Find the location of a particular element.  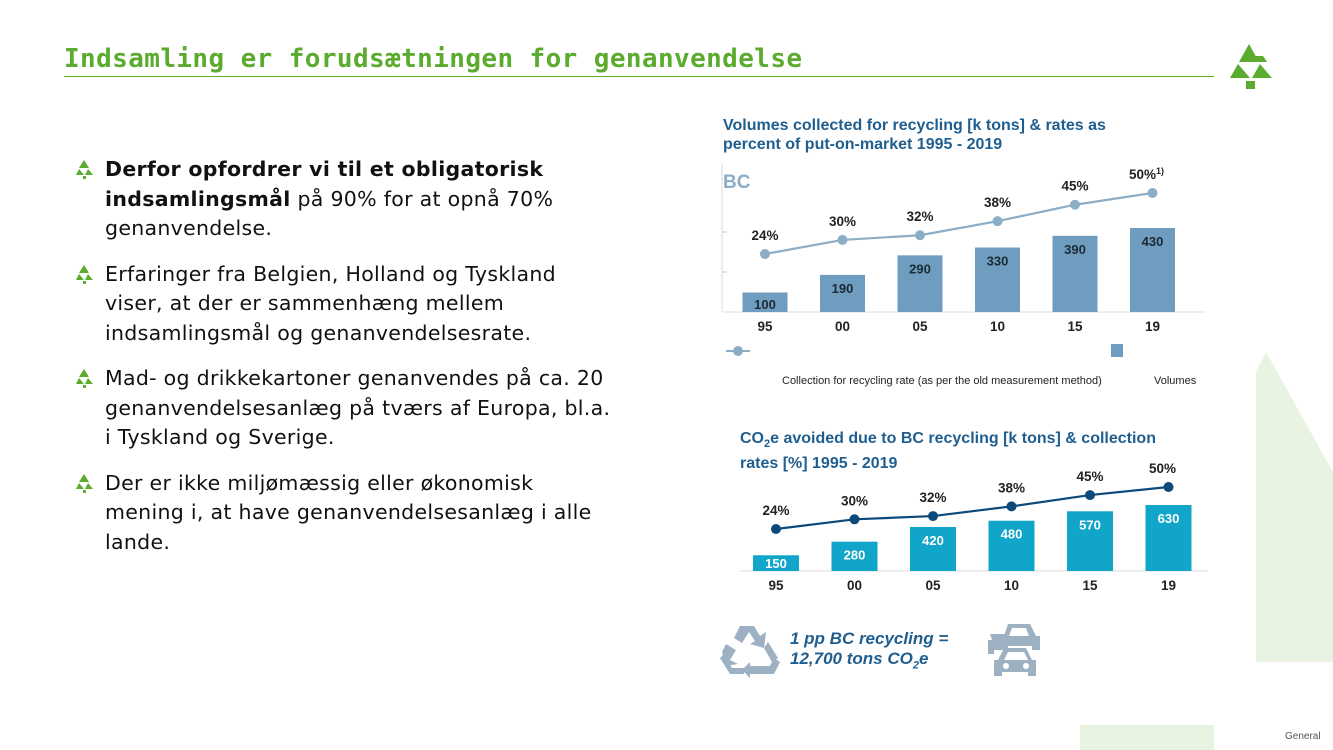

classification-label: General is located at coordinates (1303, 736).